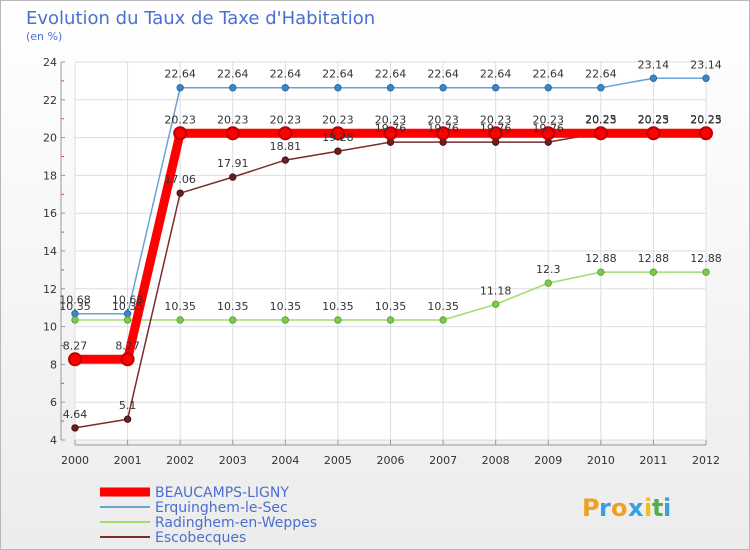 This screenshot has height=550, width=750. Describe the element at coordinates (653, 460) in the screenshot. I see `x-tick-label: 2011` at that location.